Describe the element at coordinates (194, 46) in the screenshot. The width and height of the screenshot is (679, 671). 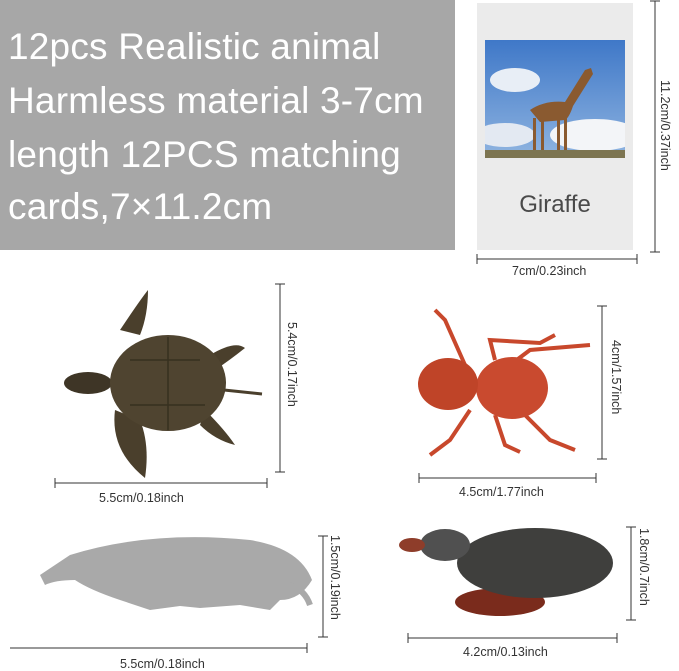
I see `banner-line: 12pcs Realistic animal` at that location.